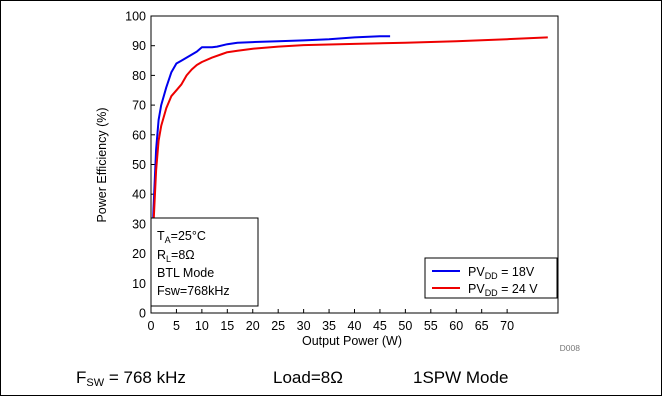 Image resolution: width=662 pixels, height=396 pixels. I want to click on x-tick-label: 5, so click(176, 326).